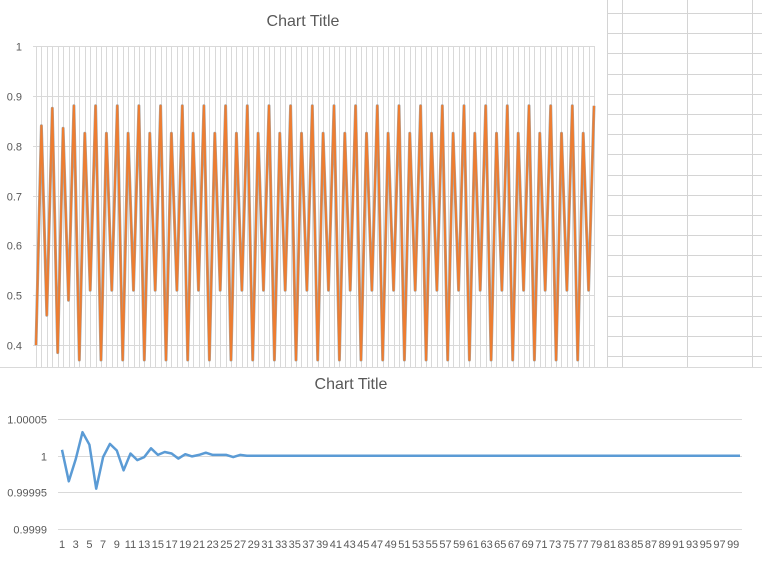 Image resolution: width=762 pixels, height=568 pixels. I want to click on x-tick-label: 47, so click(377, 545).